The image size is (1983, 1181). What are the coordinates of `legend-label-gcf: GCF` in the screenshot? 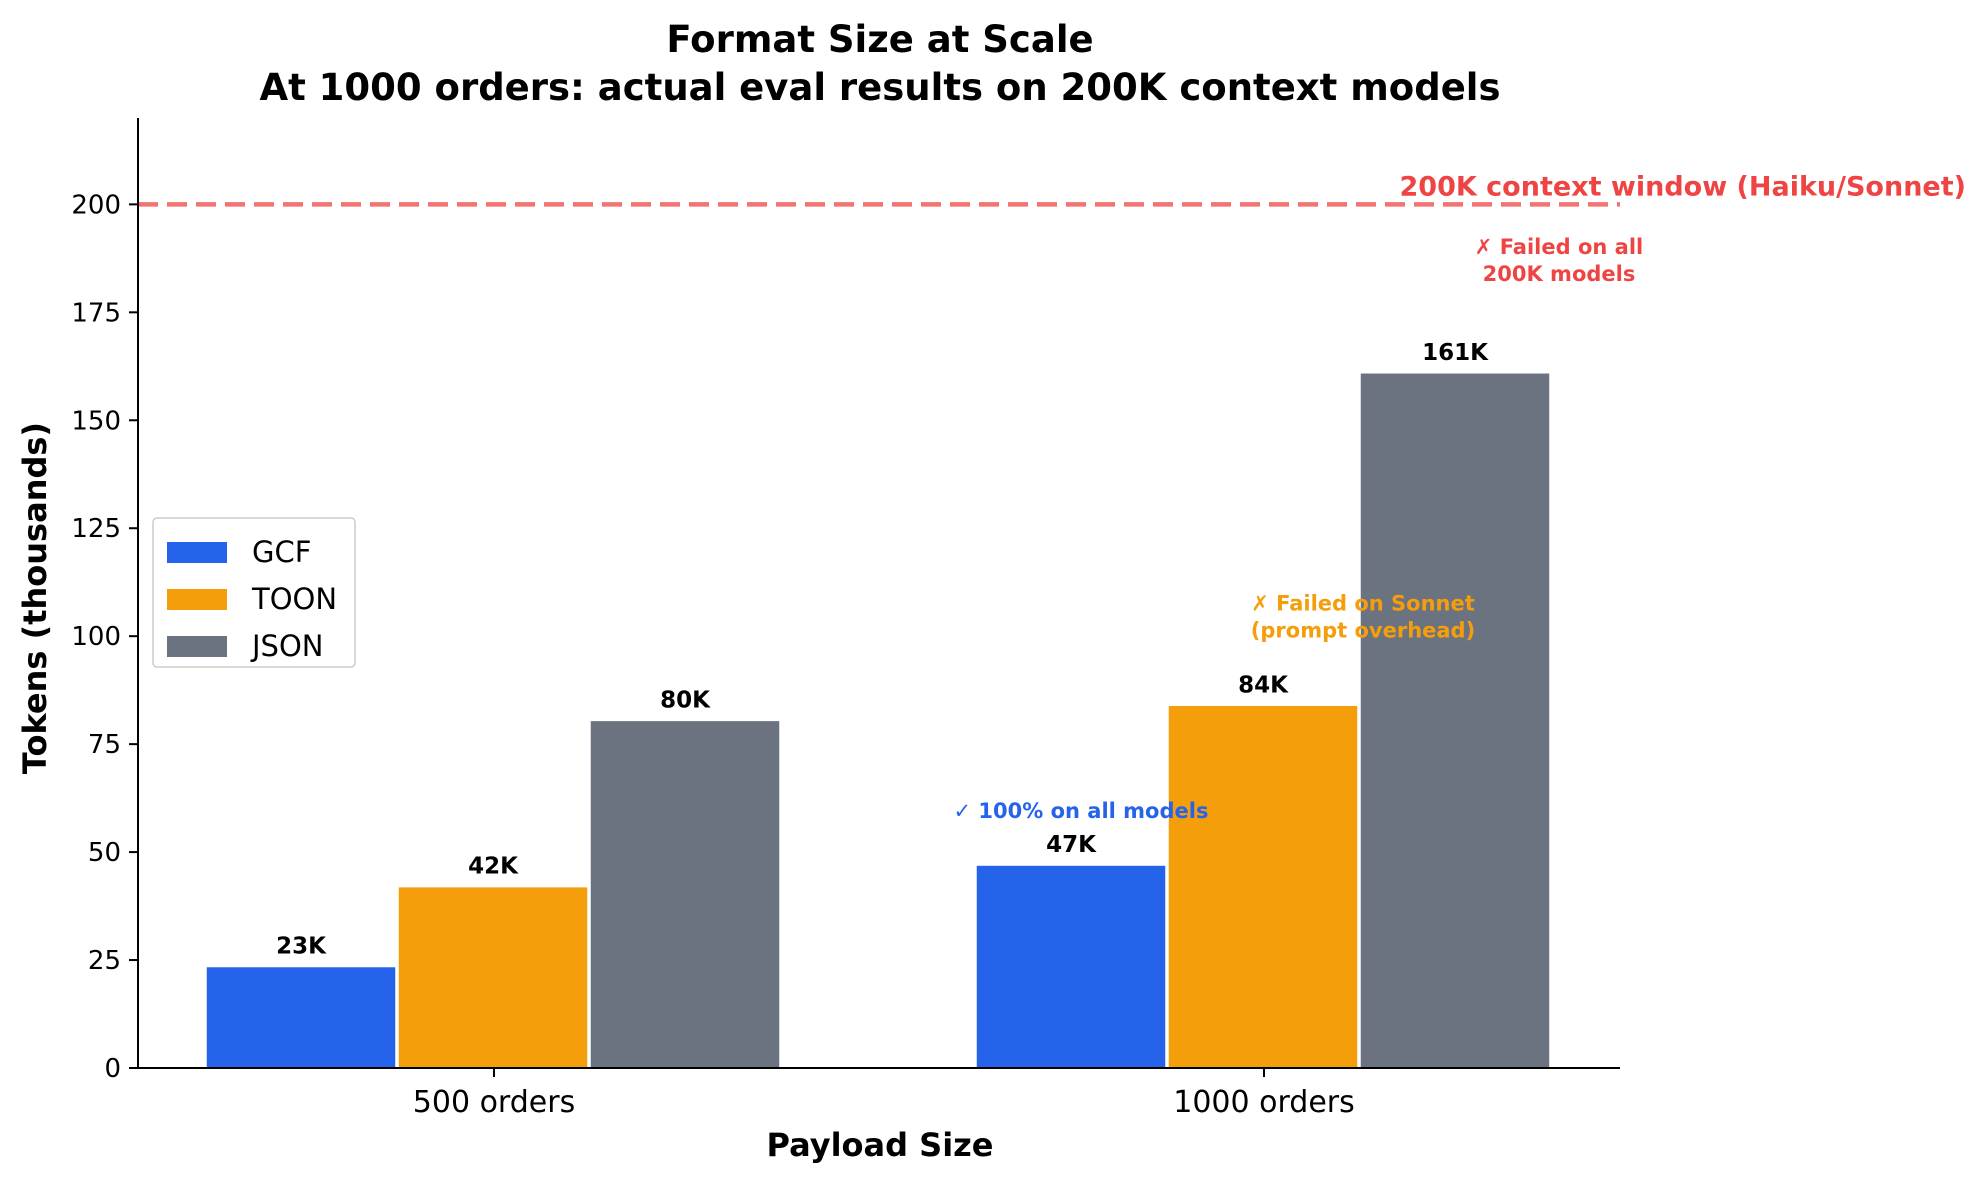 It's located at (281, 552).